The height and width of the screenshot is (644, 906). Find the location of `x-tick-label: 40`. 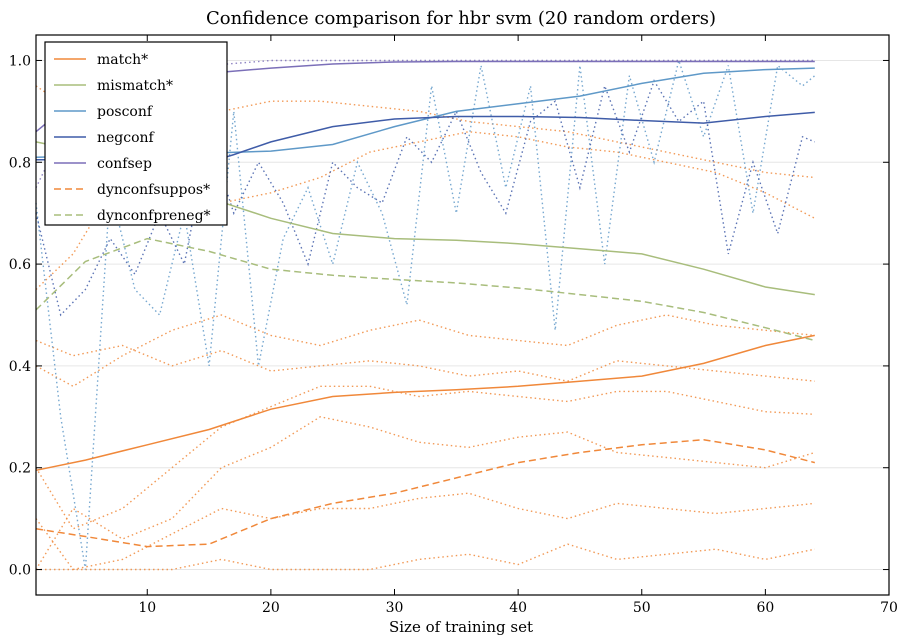

x-tick-label: 40 is located at coordinates (518, 608).